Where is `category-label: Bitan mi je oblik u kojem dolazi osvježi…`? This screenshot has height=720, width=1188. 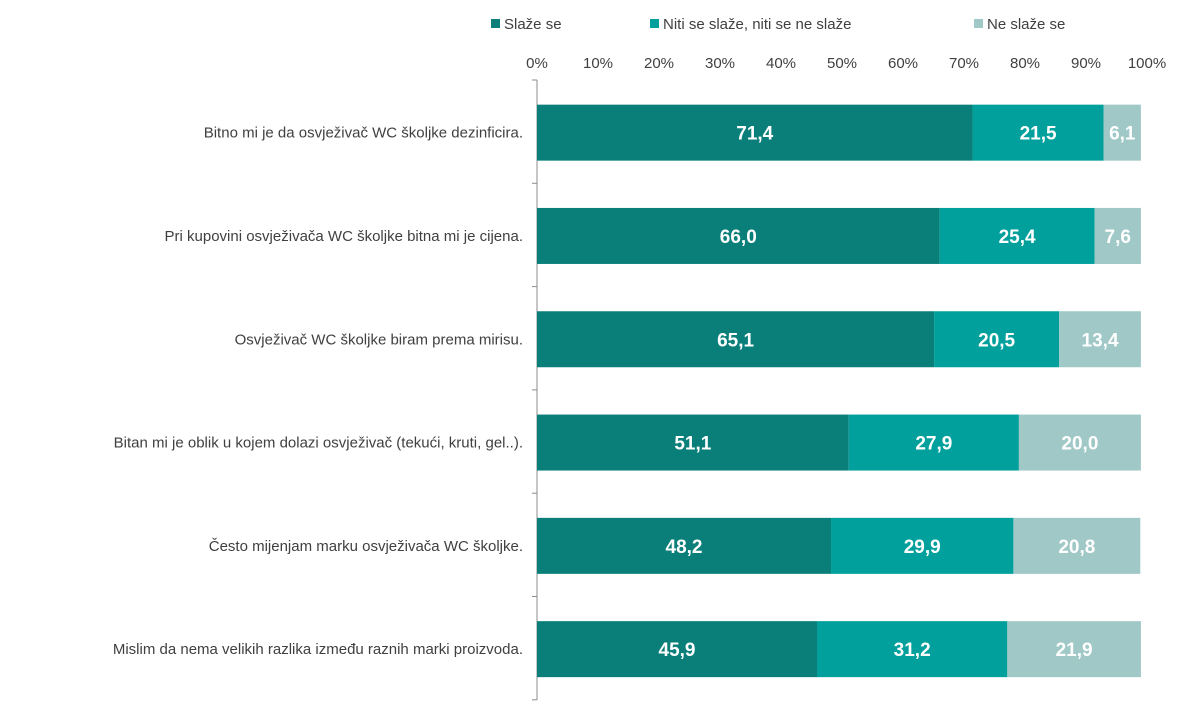
category-label: Bitan mi je oblik u kojem dolazi osvježi… is located at coordinates (318, 443).